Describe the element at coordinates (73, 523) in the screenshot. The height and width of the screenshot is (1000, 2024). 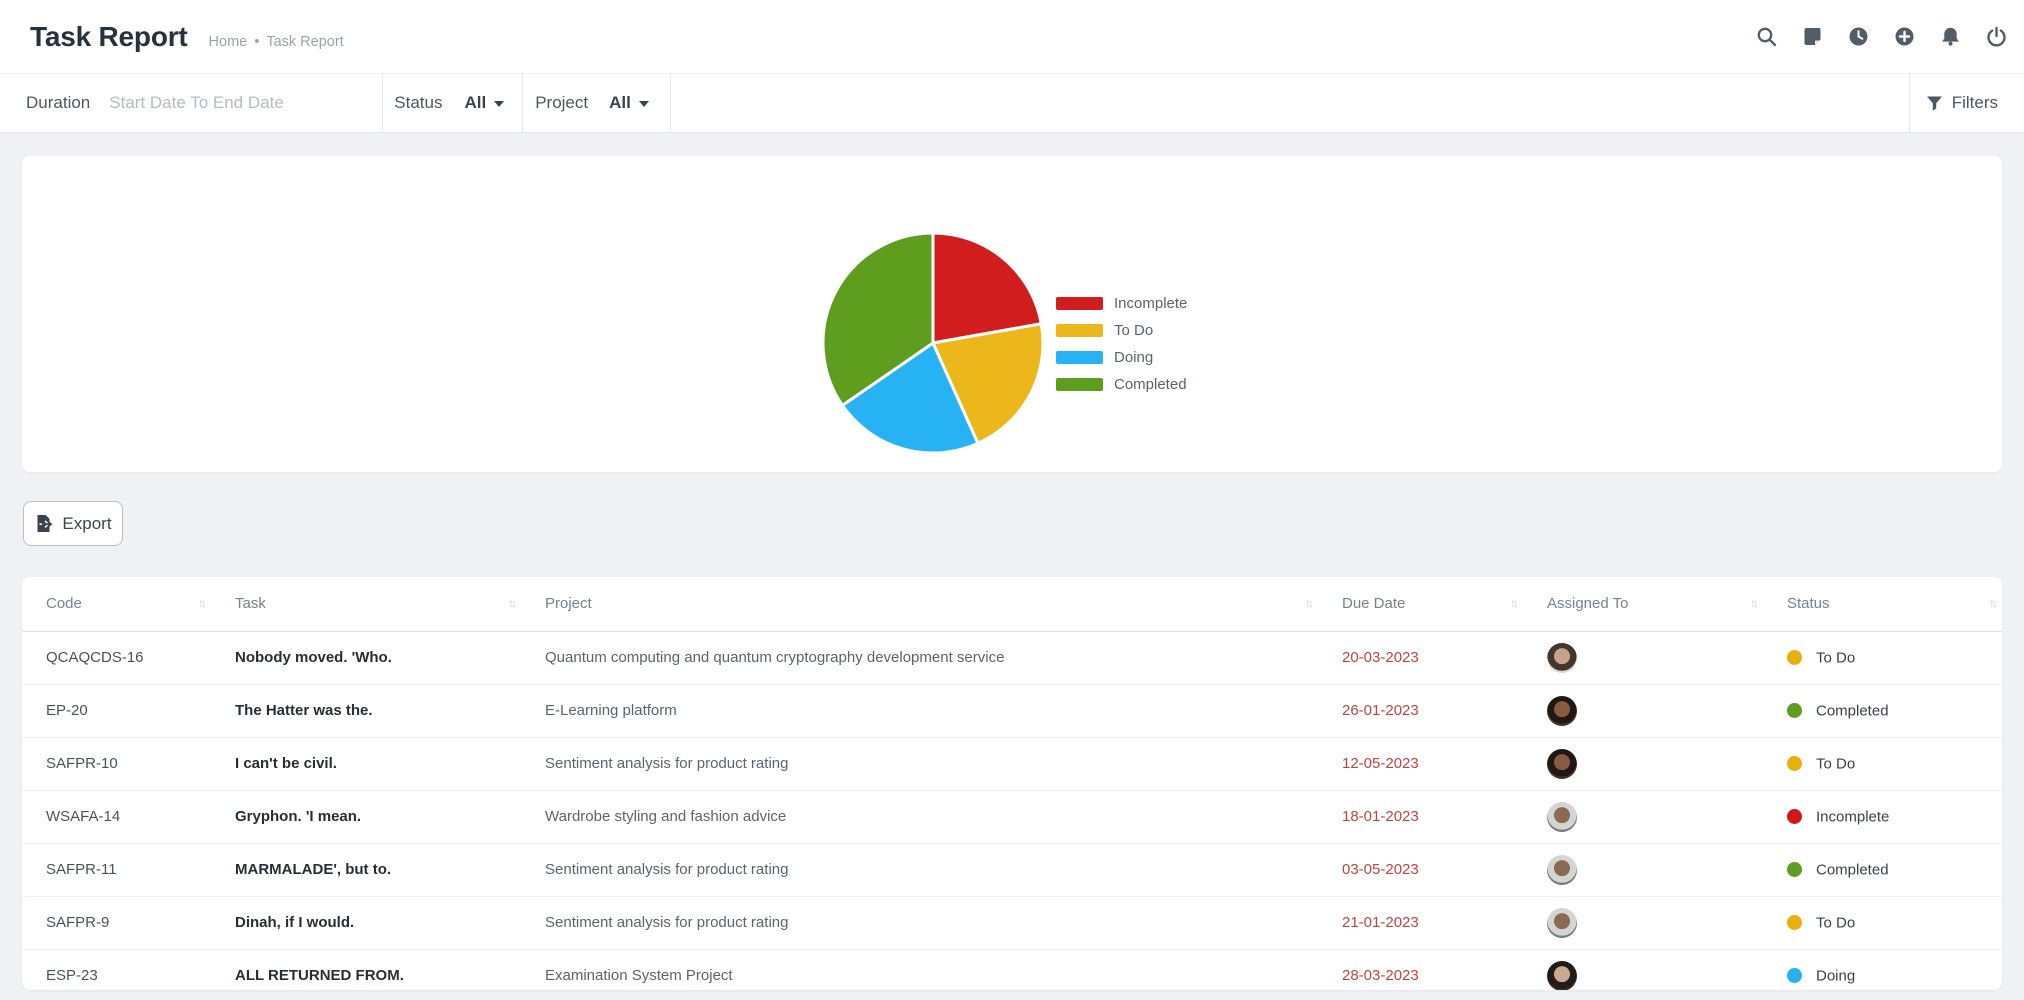
I see `export-button: Export` at that location.